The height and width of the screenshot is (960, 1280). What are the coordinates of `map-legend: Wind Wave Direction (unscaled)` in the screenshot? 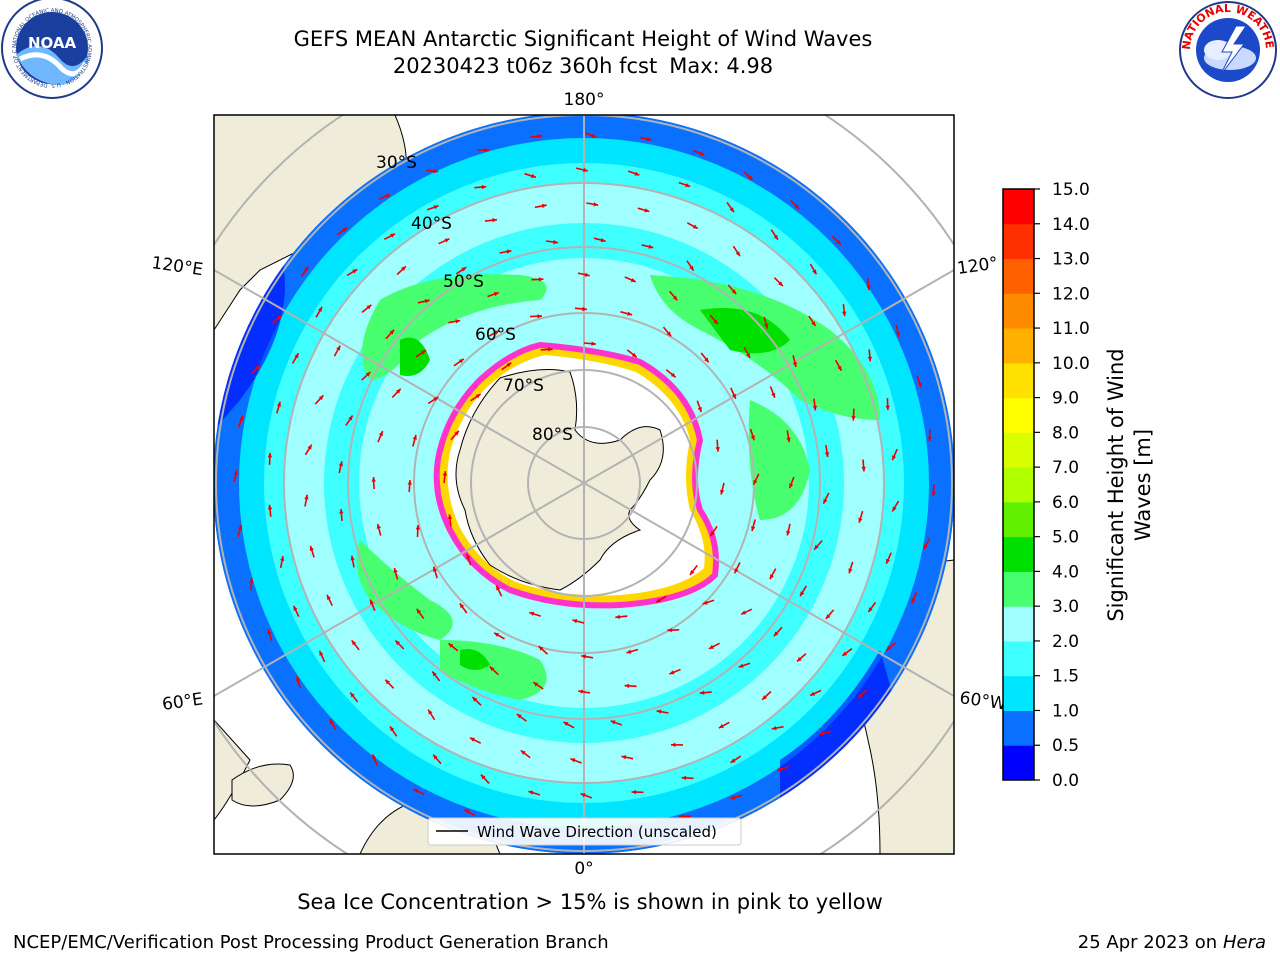 It's located at (584, 831).